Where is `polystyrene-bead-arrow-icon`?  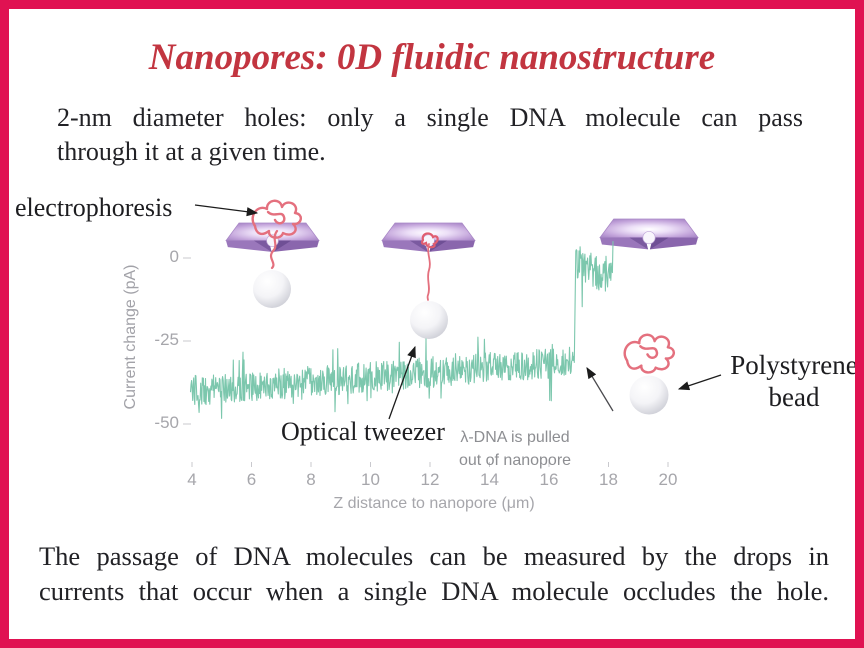
polystyrene-bead-arrow-icon is located at coordinates (699, 382).